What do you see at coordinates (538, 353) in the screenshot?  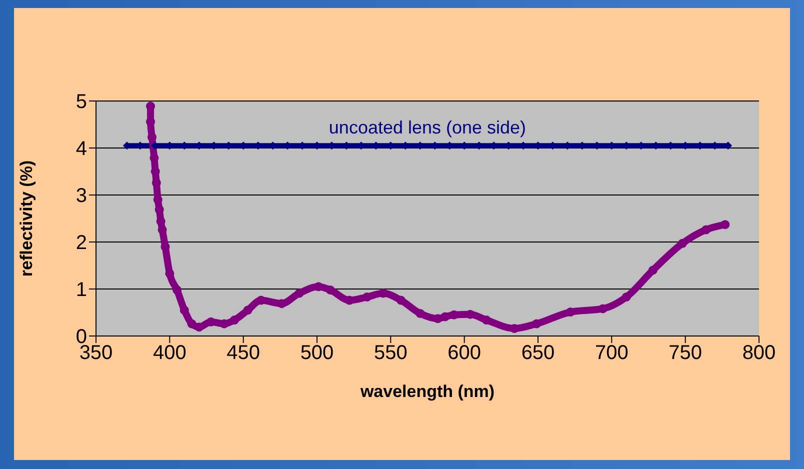 I see `x-tick-label: 650` at bounding box center [538, 353].